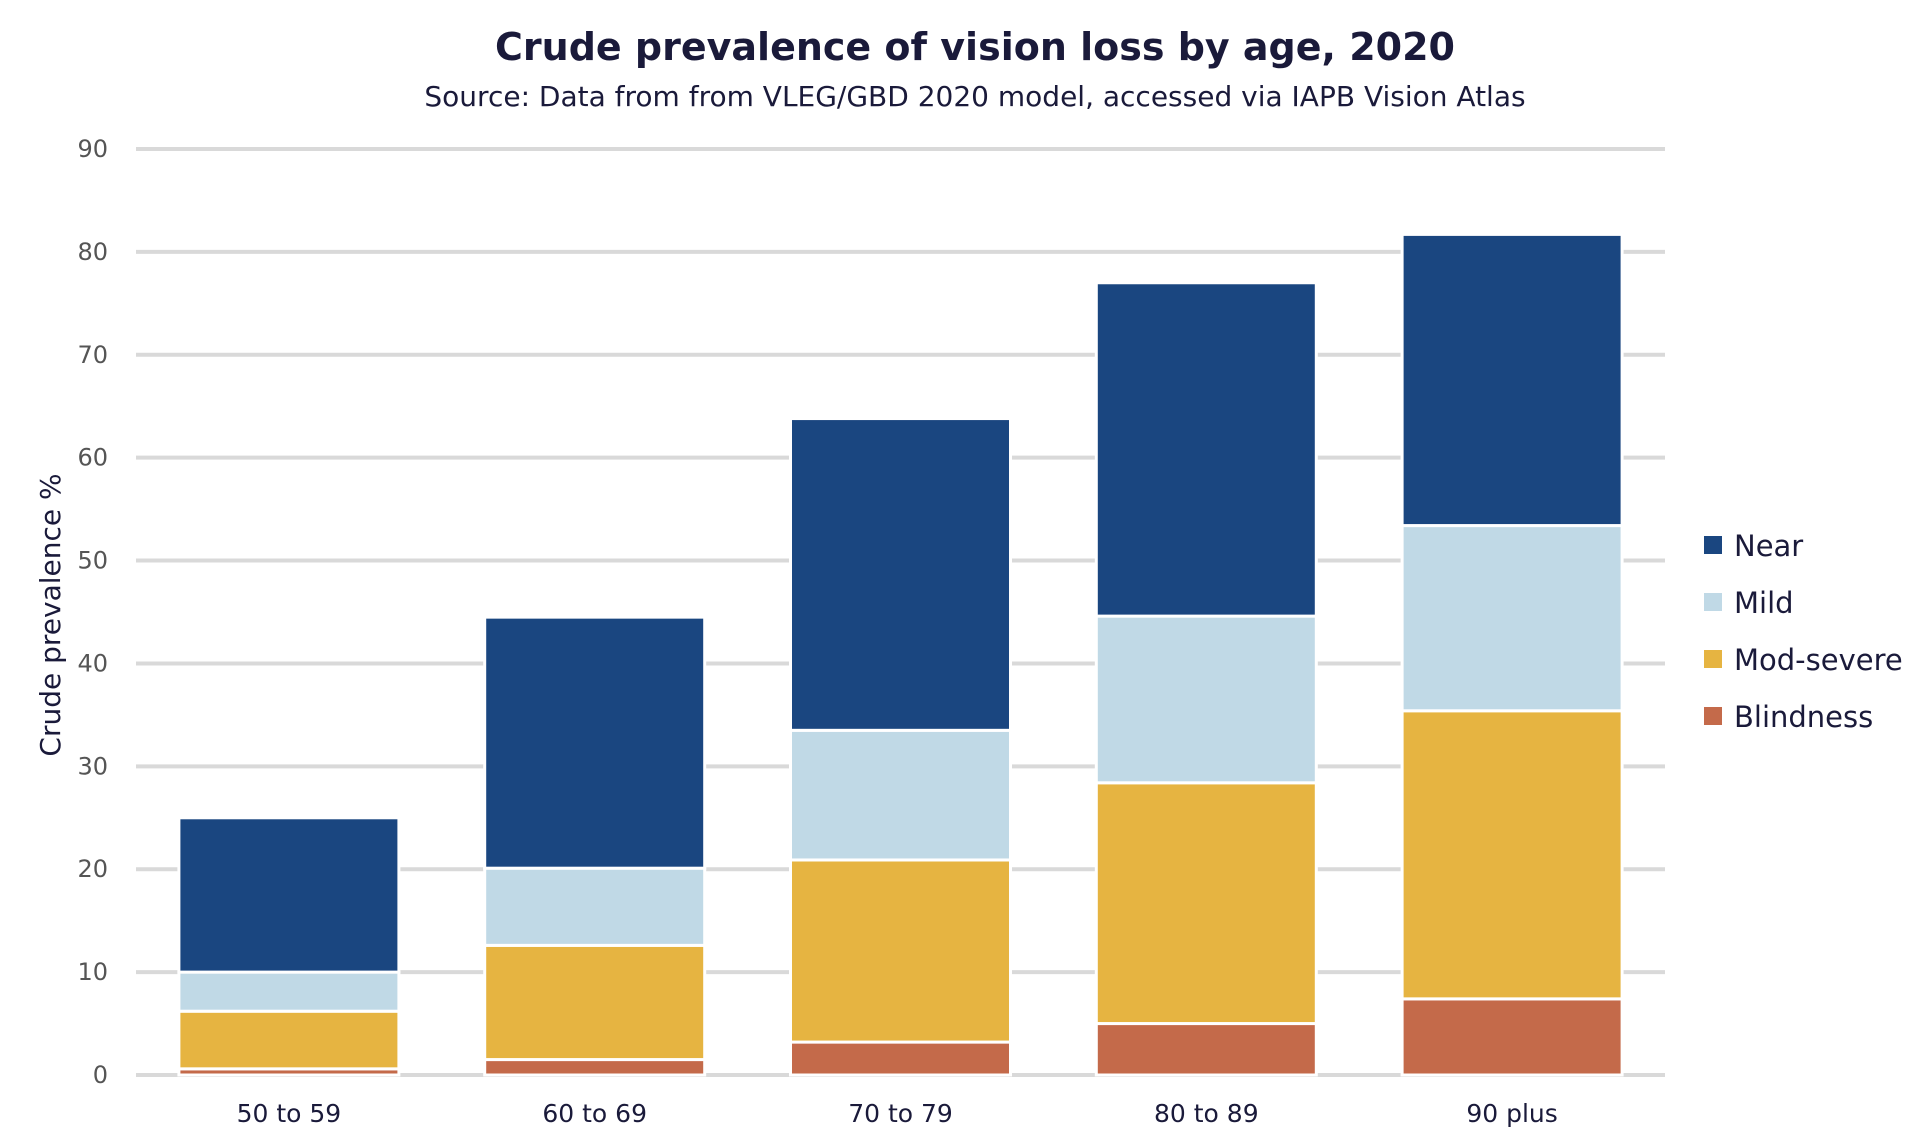 The image size is (1920, 1140). Describe the element at coordinates (92, 149) in the screenshot. I see `y-tick-label: 90` at that location.